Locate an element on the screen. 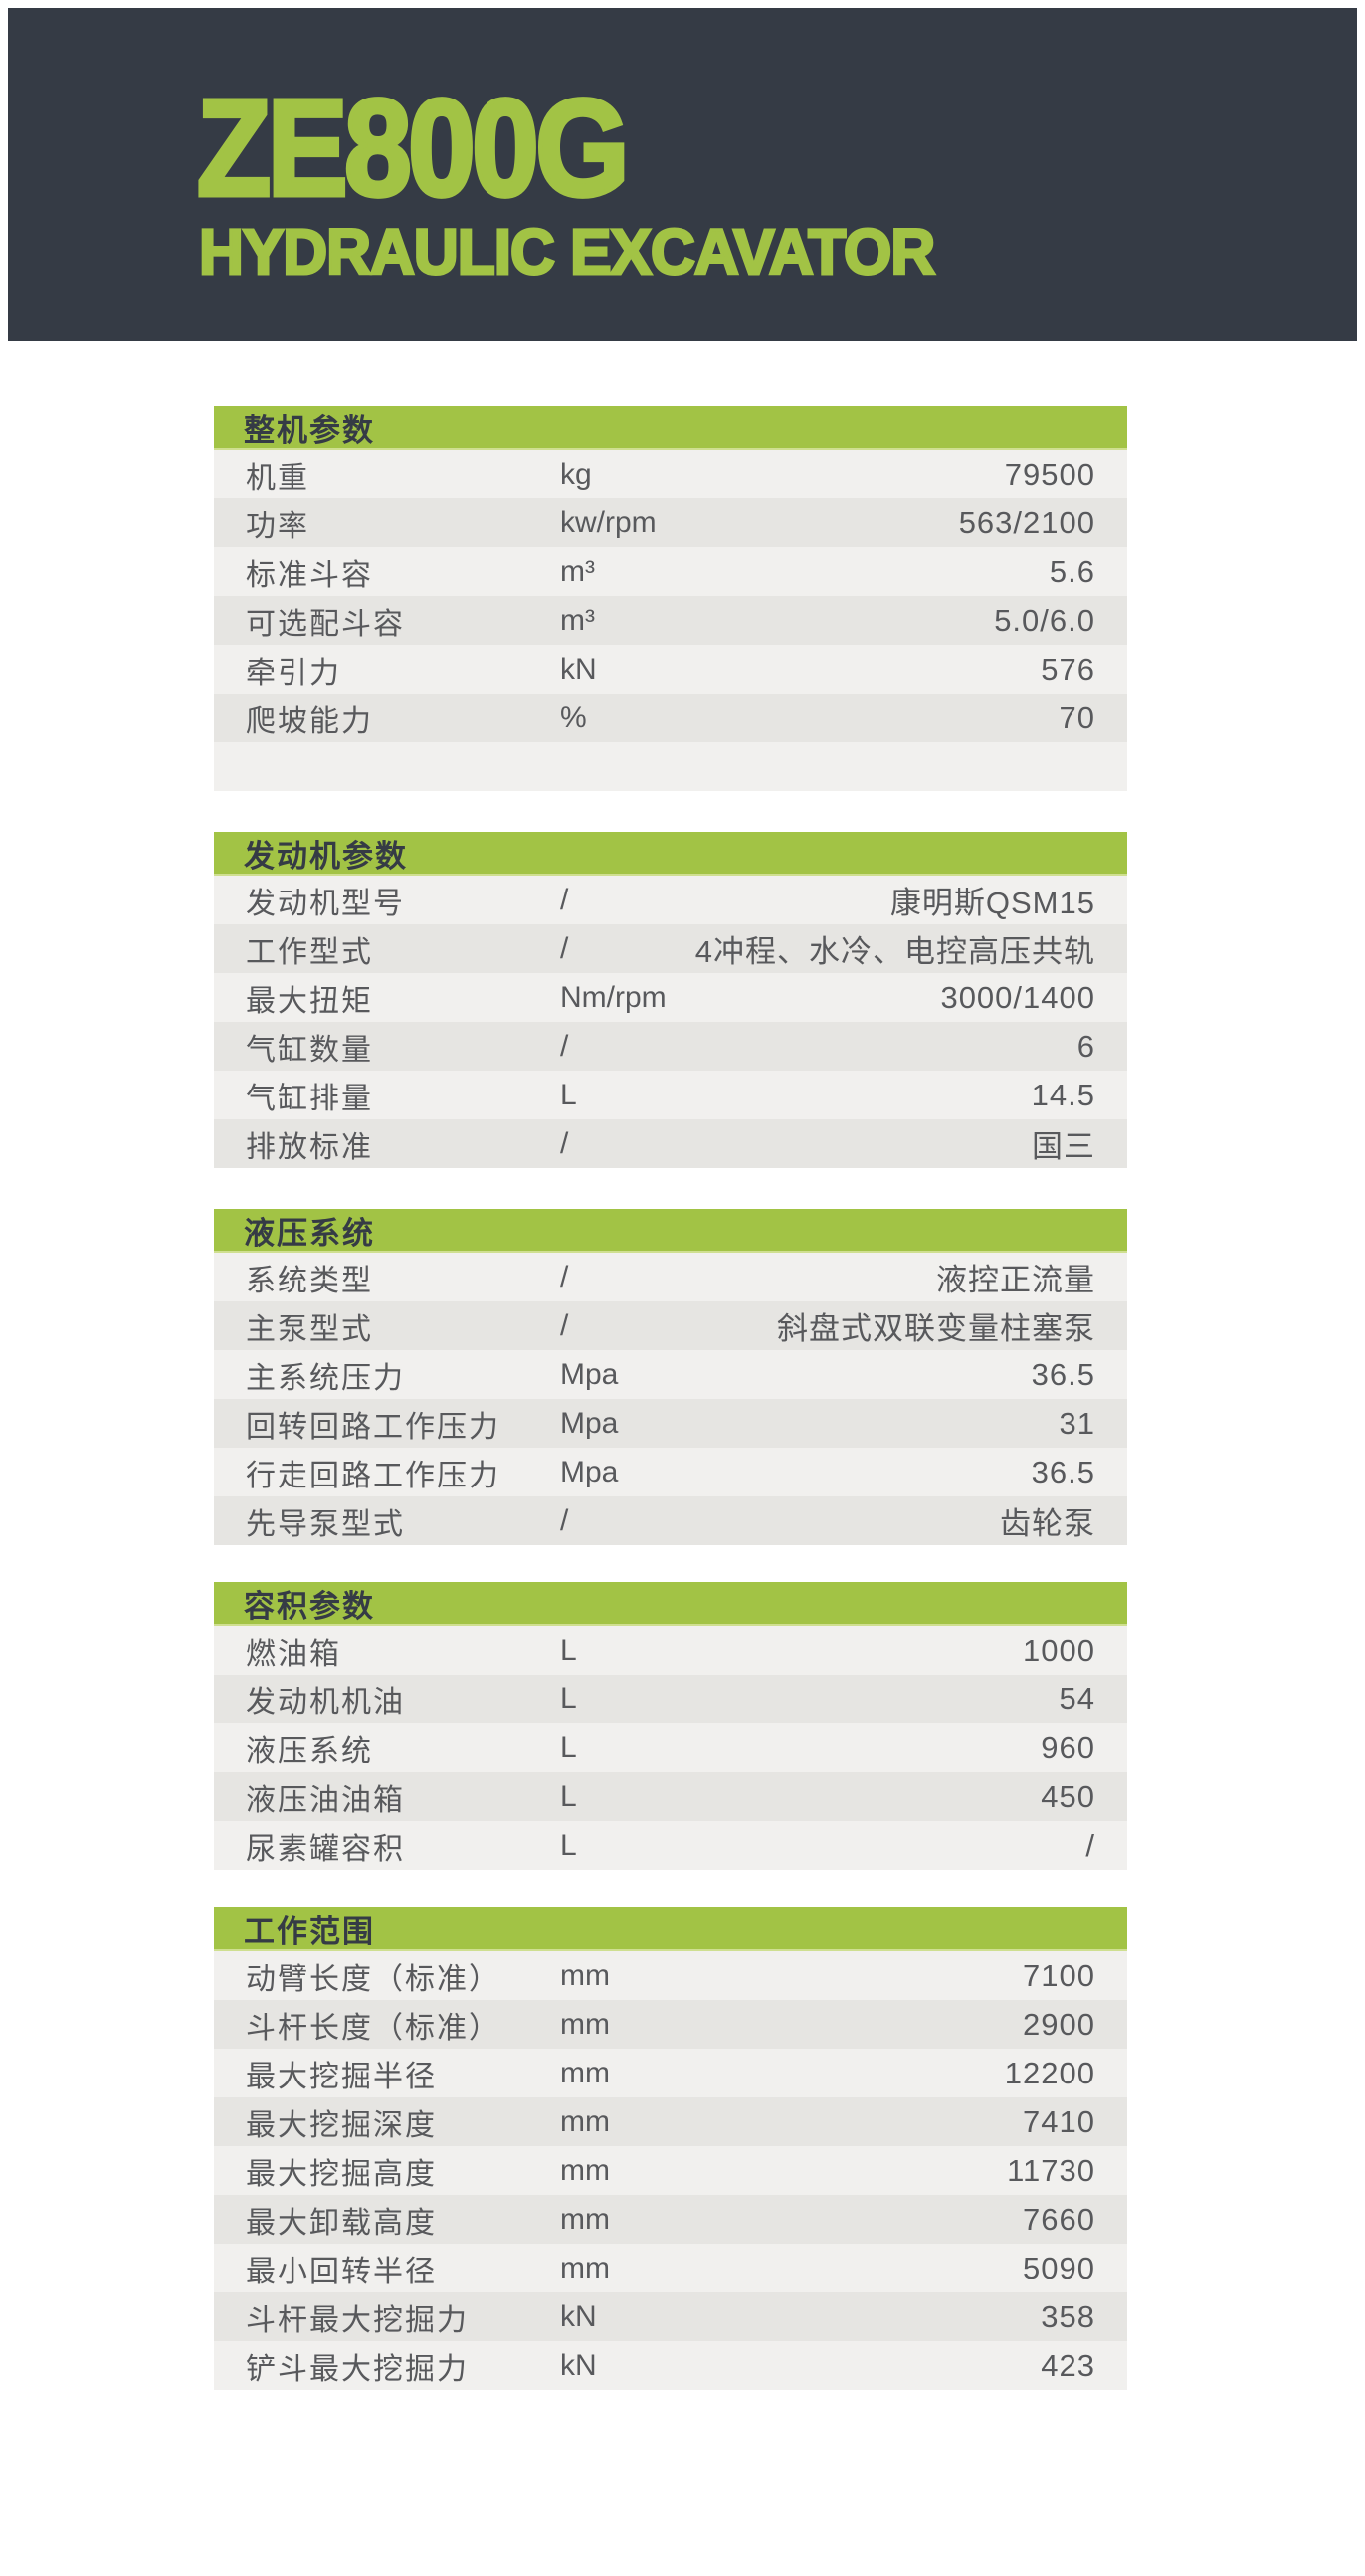 The image size is (1365, 2576). spec-row: 系统类型 / 液控正流量 is located at coordinates (670, 1277).